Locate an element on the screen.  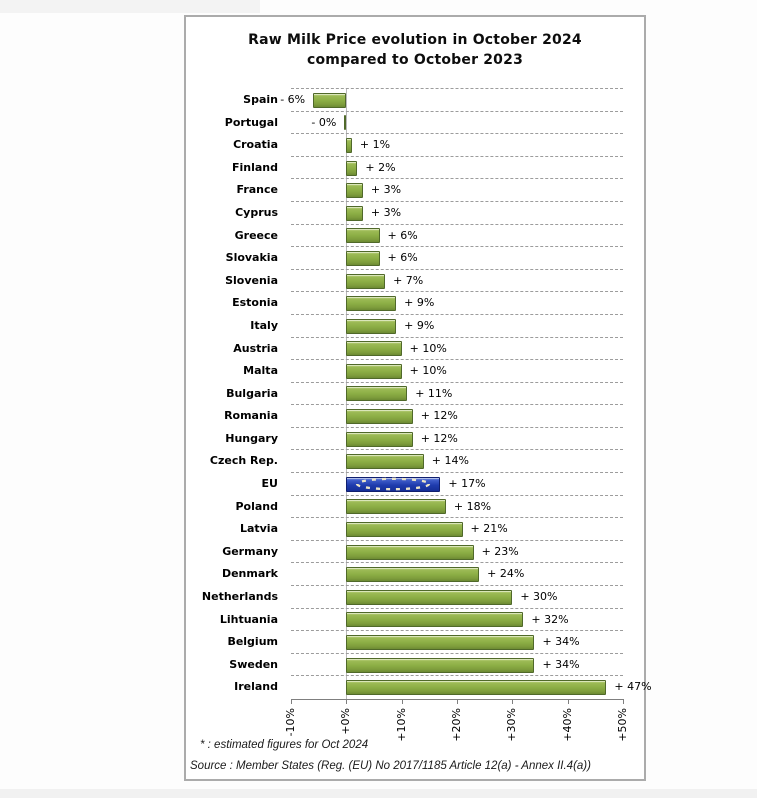
country-label: Greece is located at coordinates (256, 235).